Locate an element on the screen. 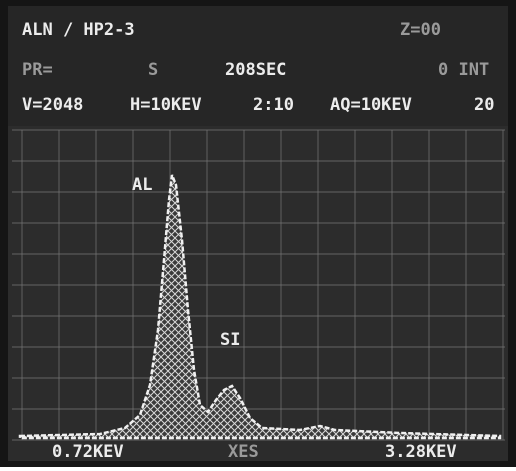 The width and height of the screenshot is (516, 471). element-marker: XES is located at coordinates (243, 452).